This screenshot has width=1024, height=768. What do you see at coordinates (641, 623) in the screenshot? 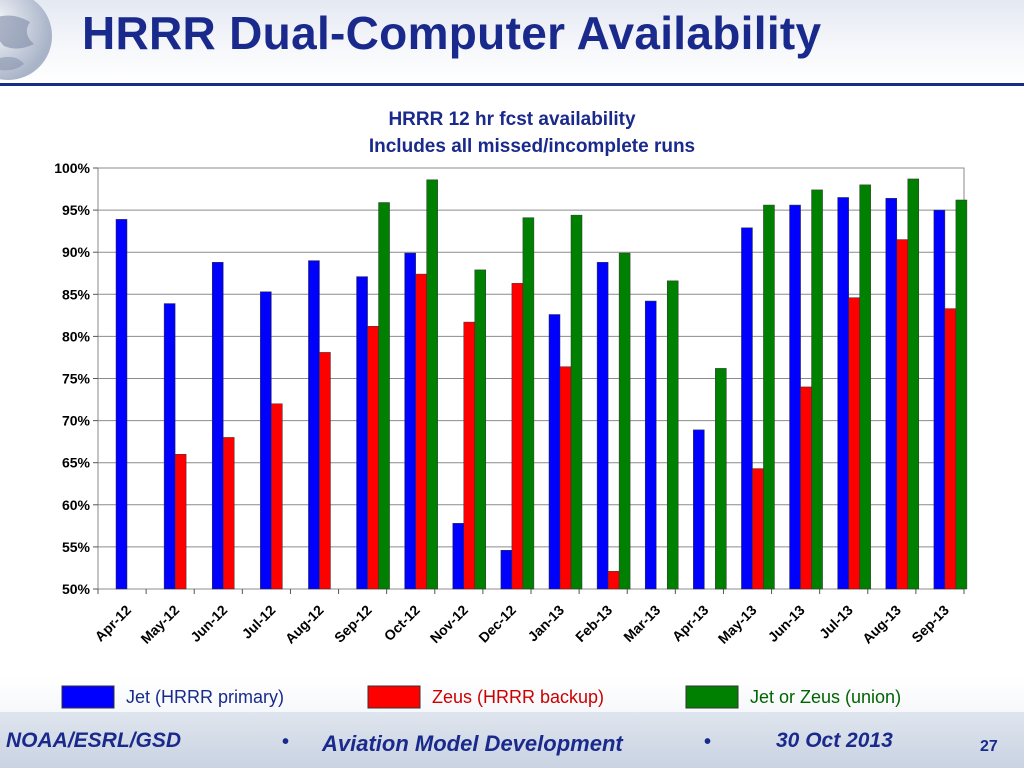
I see `x-tick-label: Mar-13` at bounding box center [641, 623].